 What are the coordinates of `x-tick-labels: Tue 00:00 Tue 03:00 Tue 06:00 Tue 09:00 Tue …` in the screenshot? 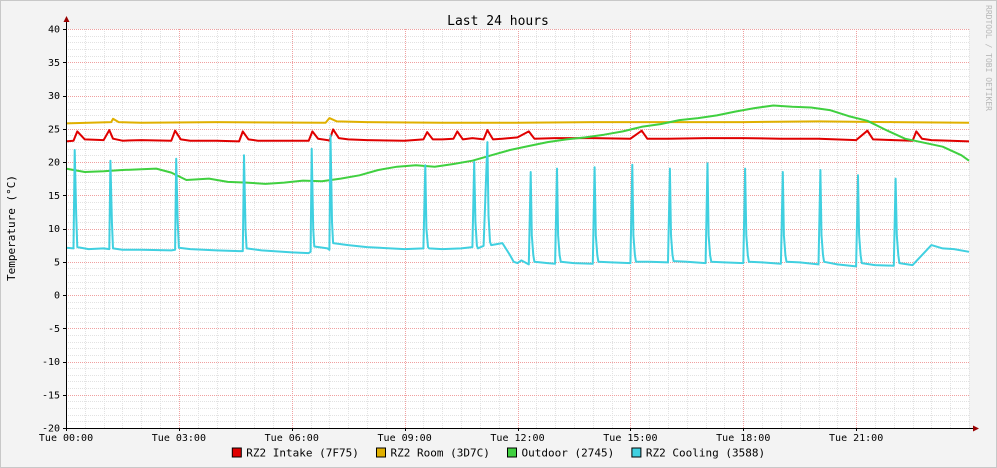 It's located at (461, 438).